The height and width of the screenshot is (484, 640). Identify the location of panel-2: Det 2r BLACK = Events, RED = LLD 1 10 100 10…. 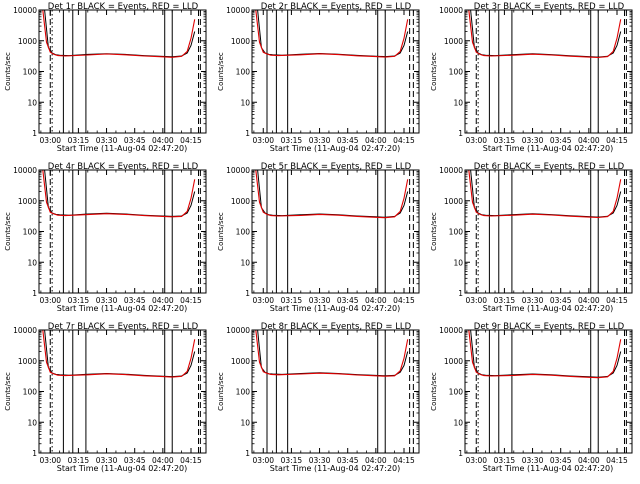
(318, 77).